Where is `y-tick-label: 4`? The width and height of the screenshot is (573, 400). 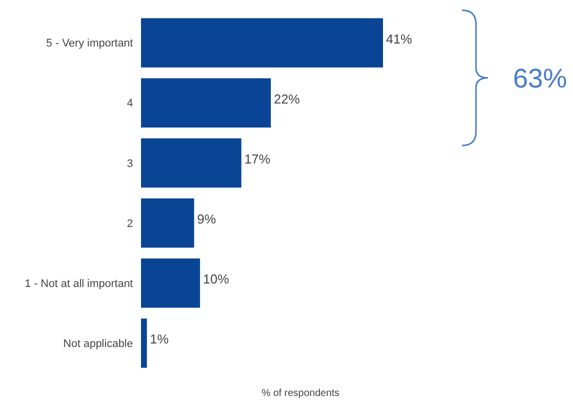
y-tick-label: 4 is located at coordinates (129, 104).